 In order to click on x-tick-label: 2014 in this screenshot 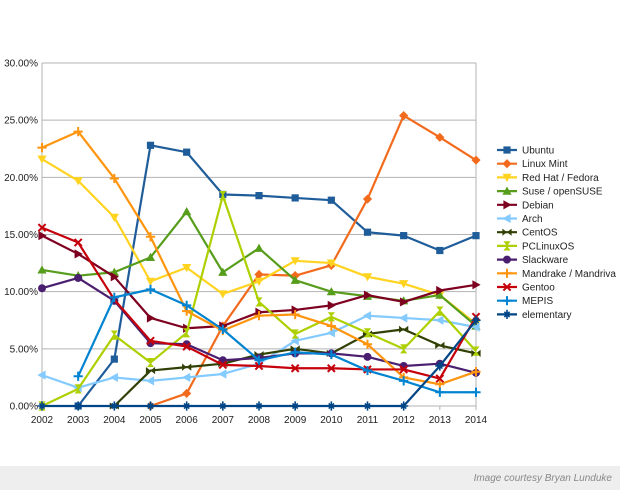, I will do `click(476, 420)`.